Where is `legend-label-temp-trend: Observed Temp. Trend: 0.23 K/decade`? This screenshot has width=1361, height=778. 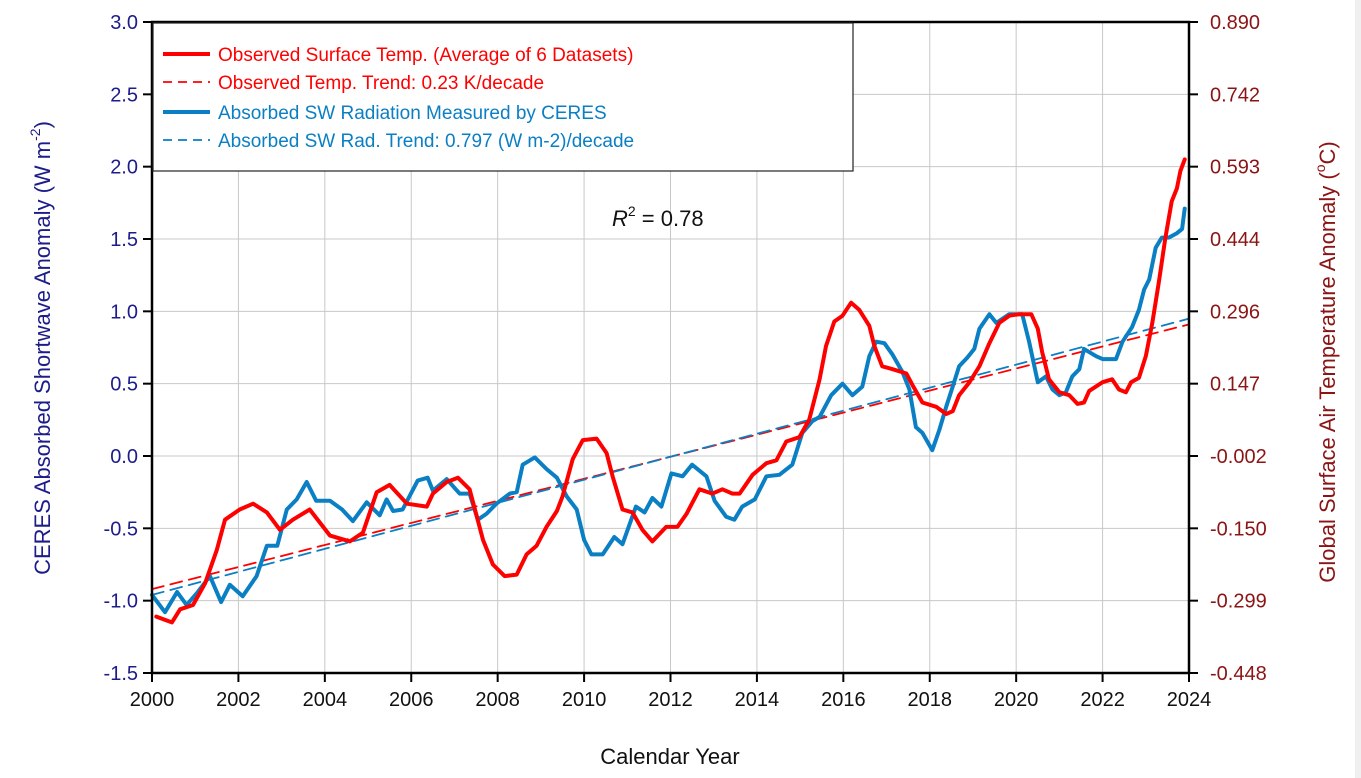 legend-label-temp-trend: Observed Temp. Trend: 0.23 K/decade is located at coordinates (381, 83).